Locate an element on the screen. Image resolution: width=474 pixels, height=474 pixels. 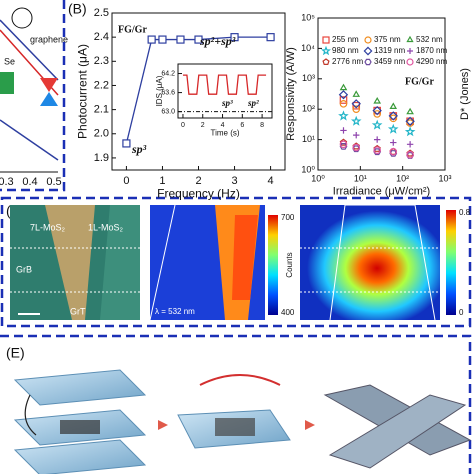
cone is located at coordinates (49, 85).